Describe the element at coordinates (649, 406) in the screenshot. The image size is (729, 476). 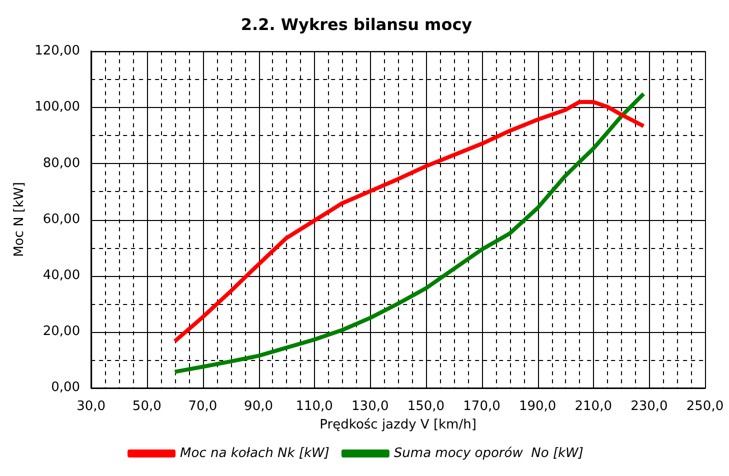
I see `x-tick-label: 230,0` at that location.